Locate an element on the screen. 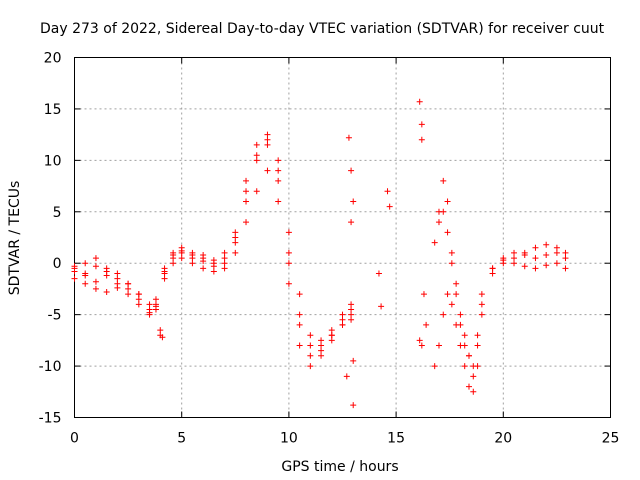 Image resolution: width=640 pixels, height=480 pixels. y-tick-label: -5 is located at coordinates (55, 316).